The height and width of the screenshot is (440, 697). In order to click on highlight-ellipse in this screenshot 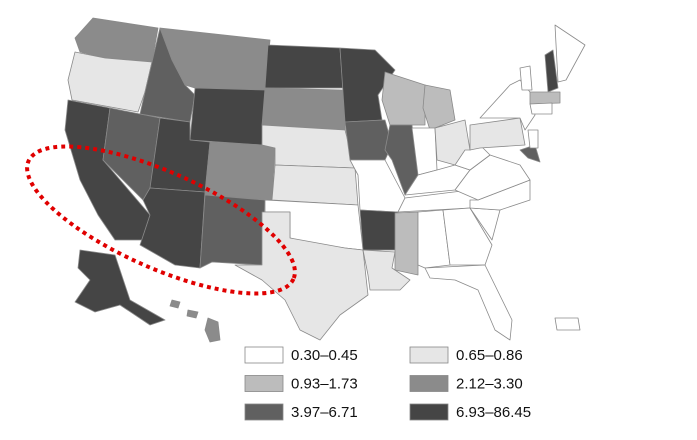, I will do `click(161, 220)`.